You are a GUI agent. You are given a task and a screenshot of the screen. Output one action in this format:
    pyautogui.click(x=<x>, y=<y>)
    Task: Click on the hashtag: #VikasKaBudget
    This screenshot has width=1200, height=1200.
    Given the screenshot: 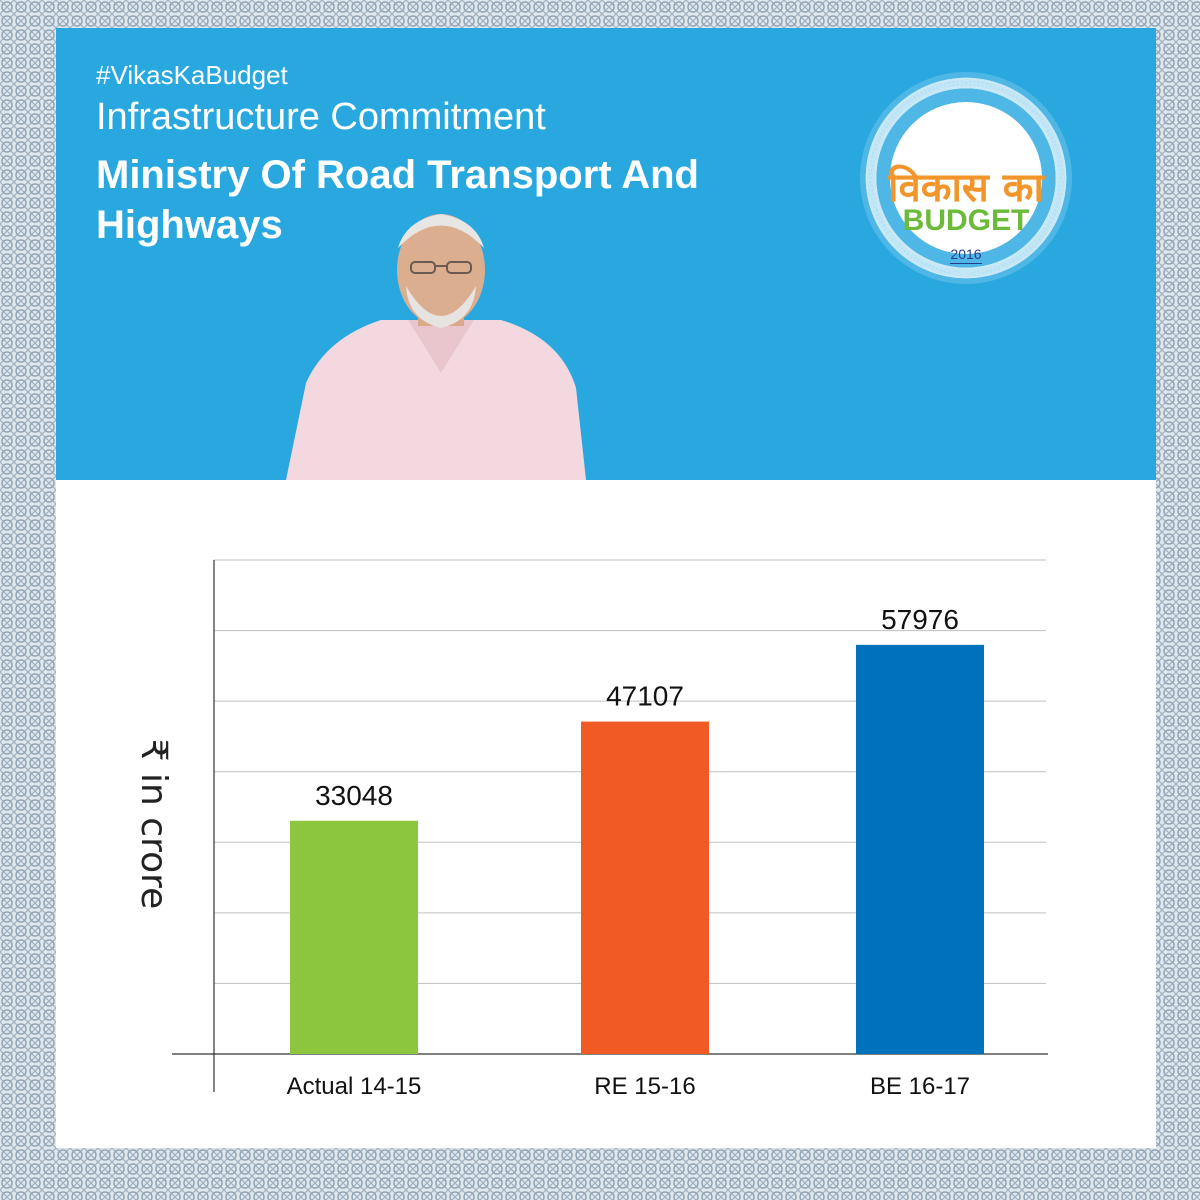 What is the action you would take?
    pyautogui.click(x=192, y=75)
    